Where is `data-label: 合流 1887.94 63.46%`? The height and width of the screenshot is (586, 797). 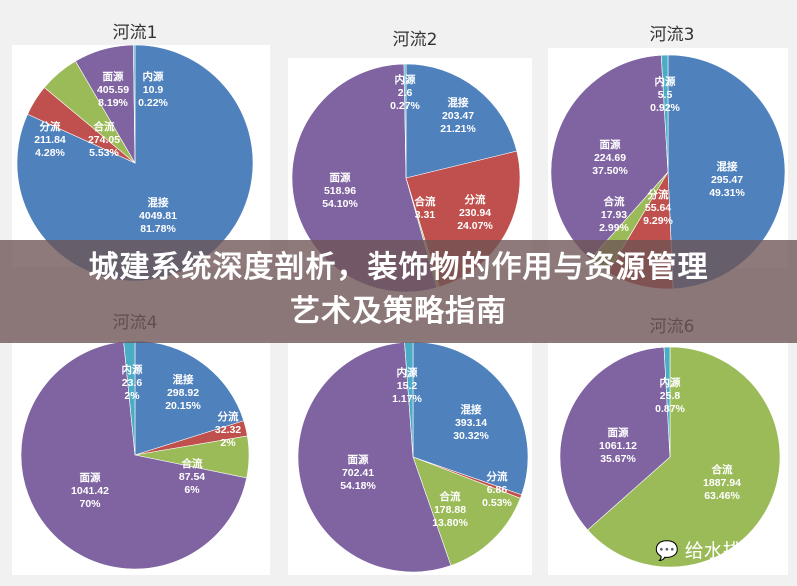
data-label: 合流 1887.94 63.46% is located at coordinates (722, 482).